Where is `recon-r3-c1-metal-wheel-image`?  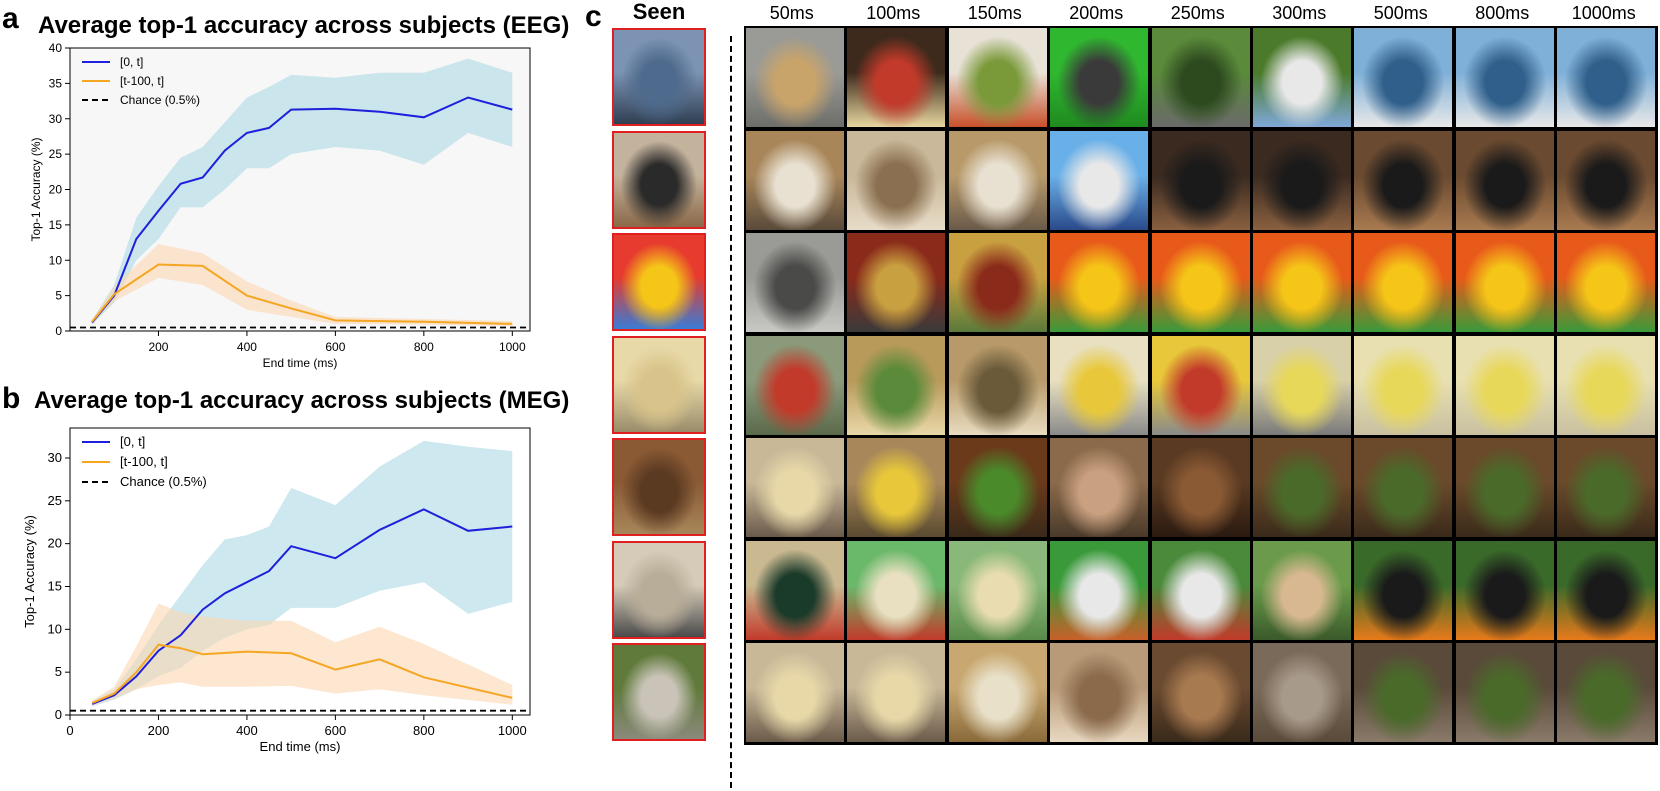 recon-r3-c1-metal-wheel-image is located at coordinates (795, 282).